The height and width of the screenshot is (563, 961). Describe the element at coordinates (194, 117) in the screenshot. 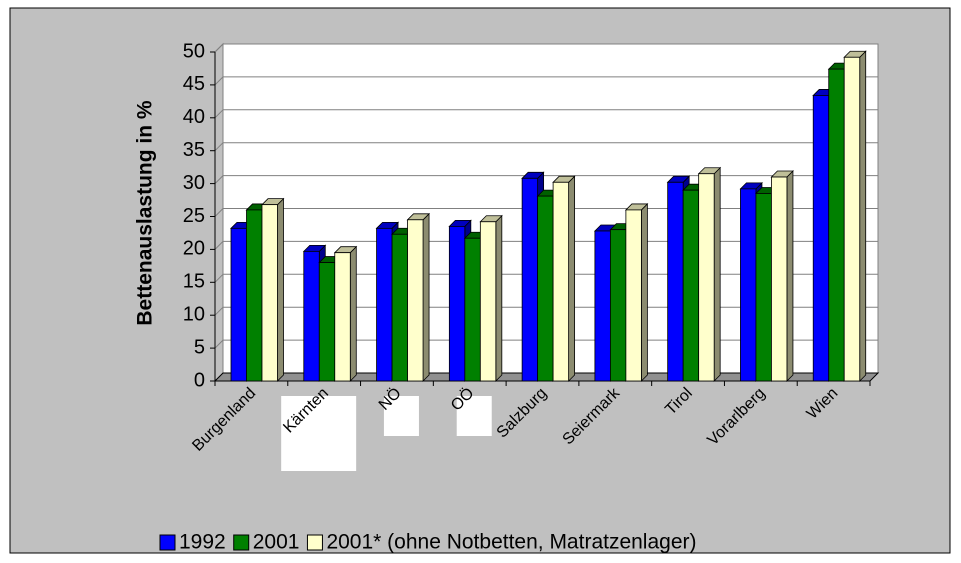

I see `y-tick-label: 40` at that location.